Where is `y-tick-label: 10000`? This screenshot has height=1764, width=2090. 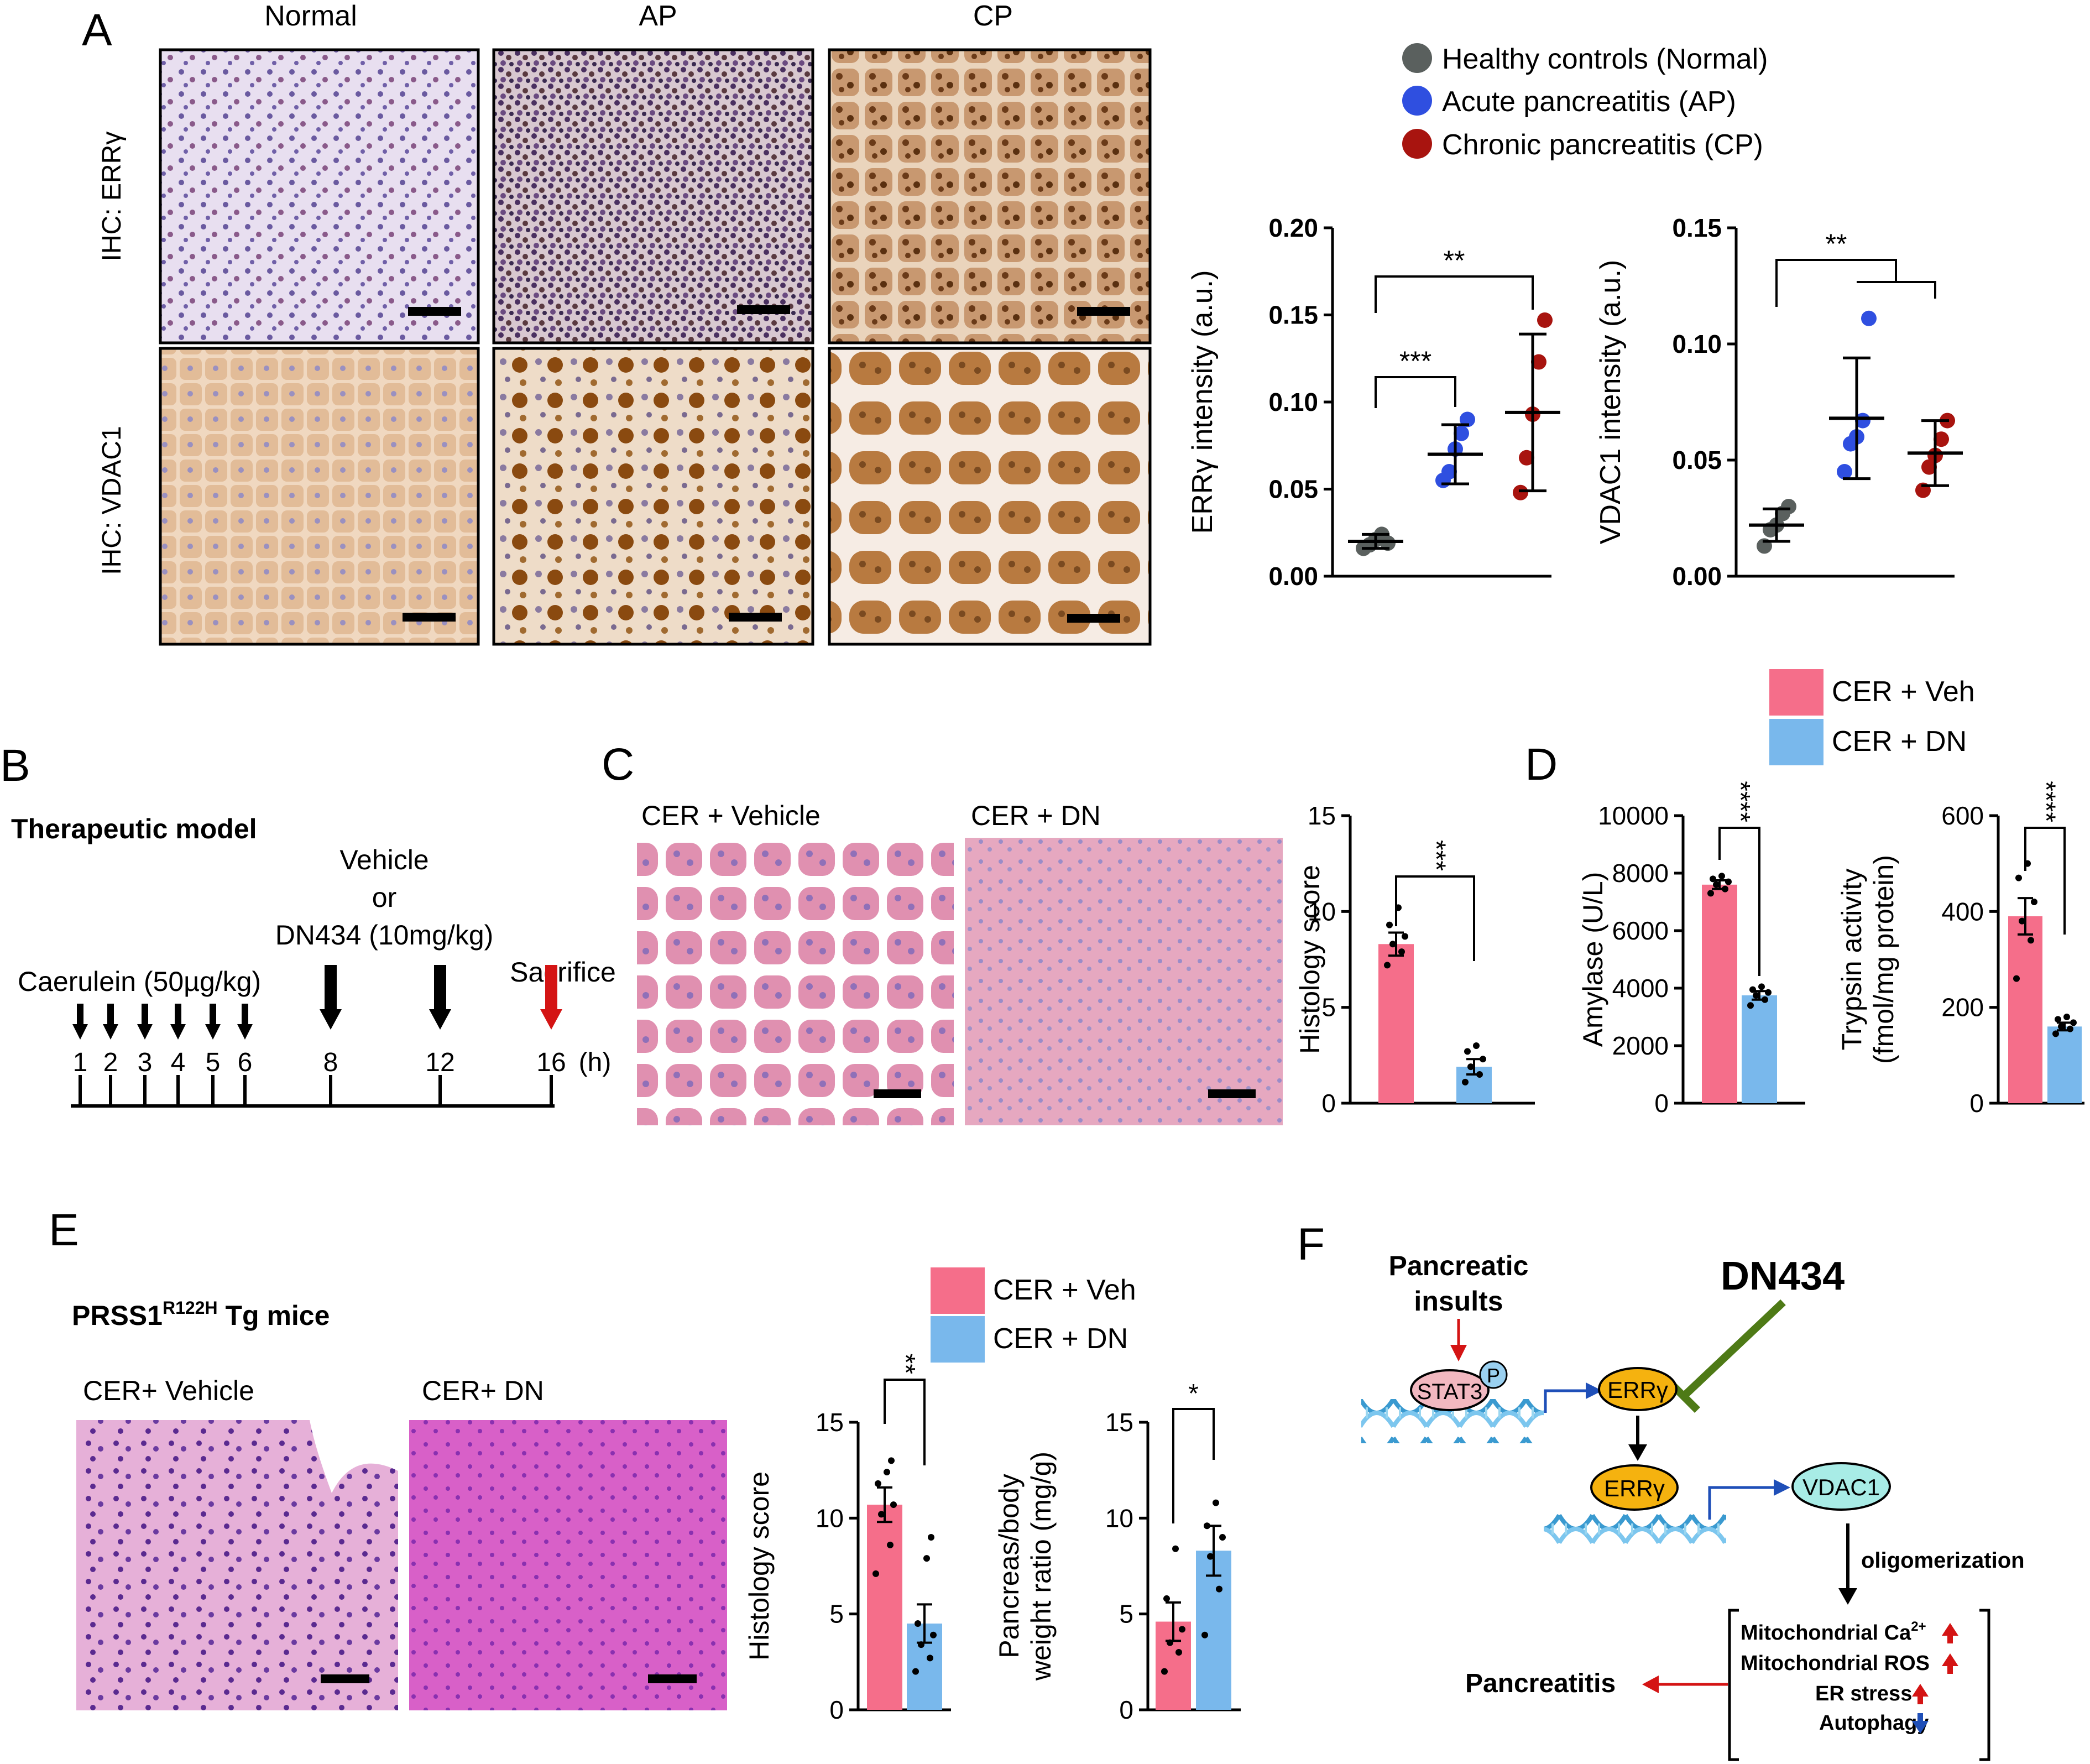
y-tick-label: 10000 is located at coordinates (1633, 815).